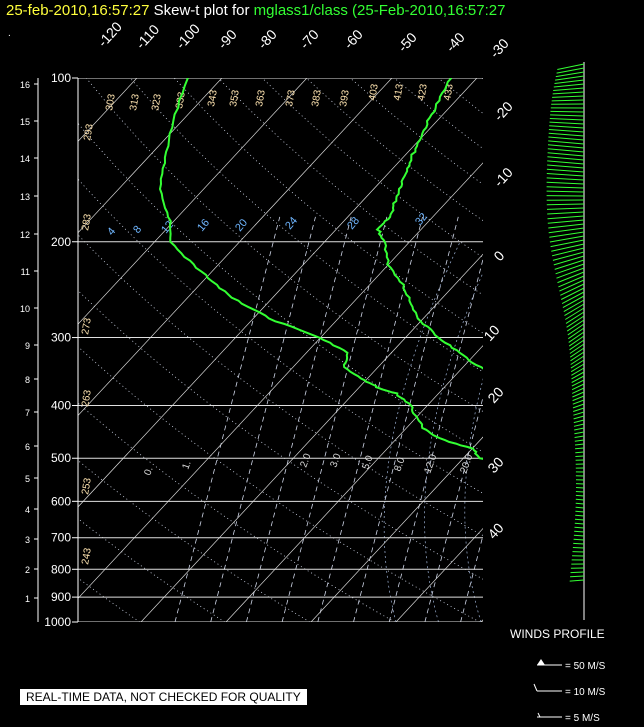  What do you see at coordinates (399, 92) in the screenshot?
I see `dry-adiabat-label: 413` at bounding box center [399, 92].